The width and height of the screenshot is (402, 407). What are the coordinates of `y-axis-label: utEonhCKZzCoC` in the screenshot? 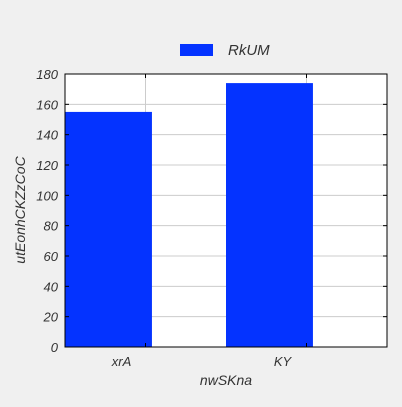 It's located at (20, 209).